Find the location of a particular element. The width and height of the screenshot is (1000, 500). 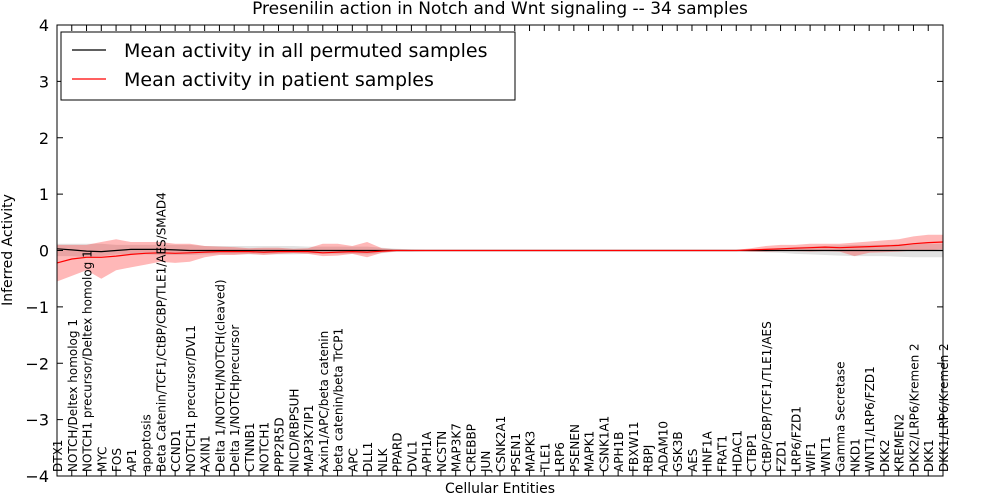

x-tick-label: MAPK3 is located at coordinates (531, 451).